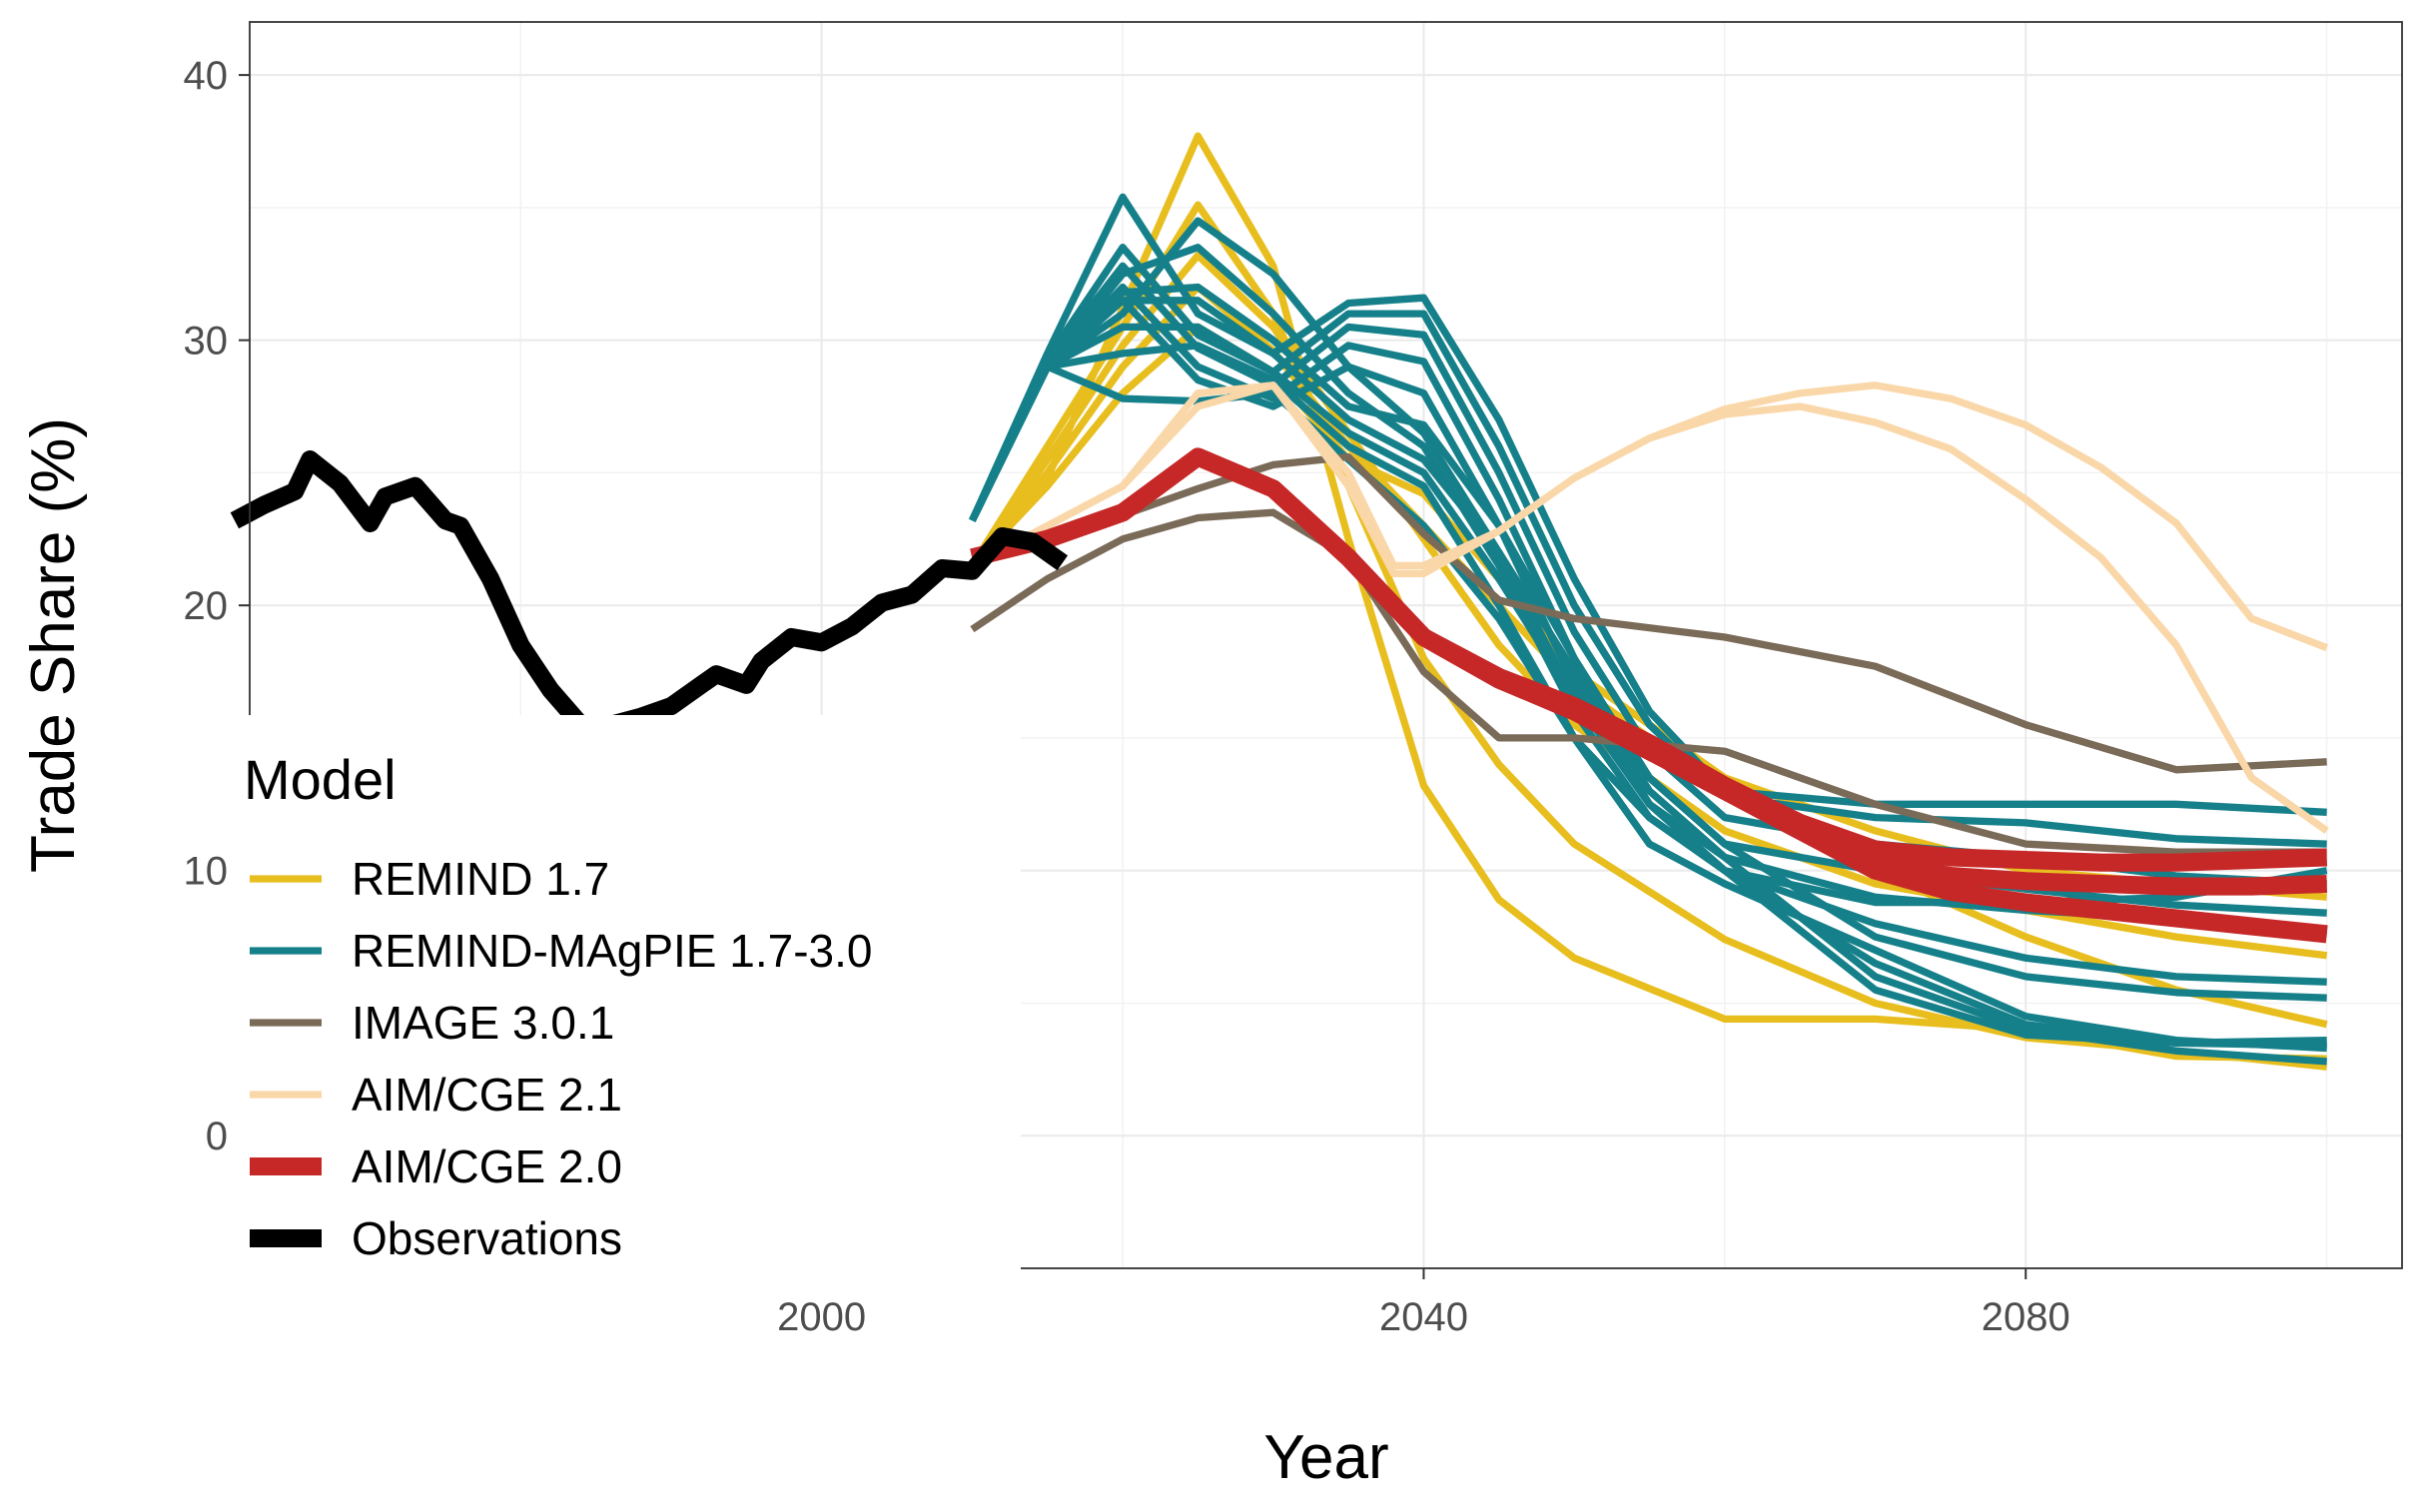 The image size is (2431, 1512). Describe the element at coordinates (1325, 1457) in the screenshot. I see `x-axis-title: Year` at that location.